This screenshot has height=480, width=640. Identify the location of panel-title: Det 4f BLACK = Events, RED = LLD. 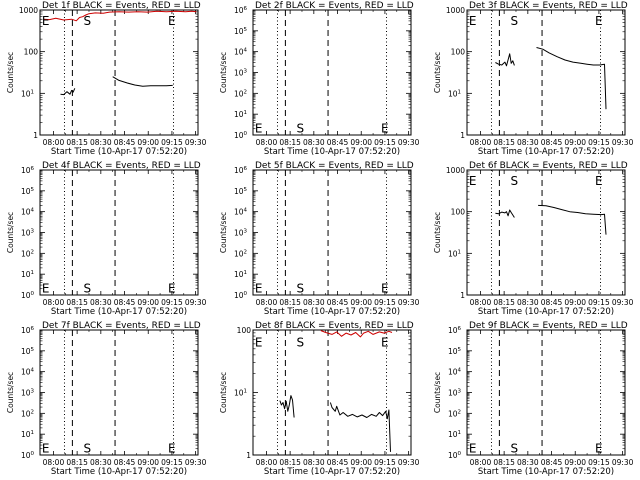
(121, 166).